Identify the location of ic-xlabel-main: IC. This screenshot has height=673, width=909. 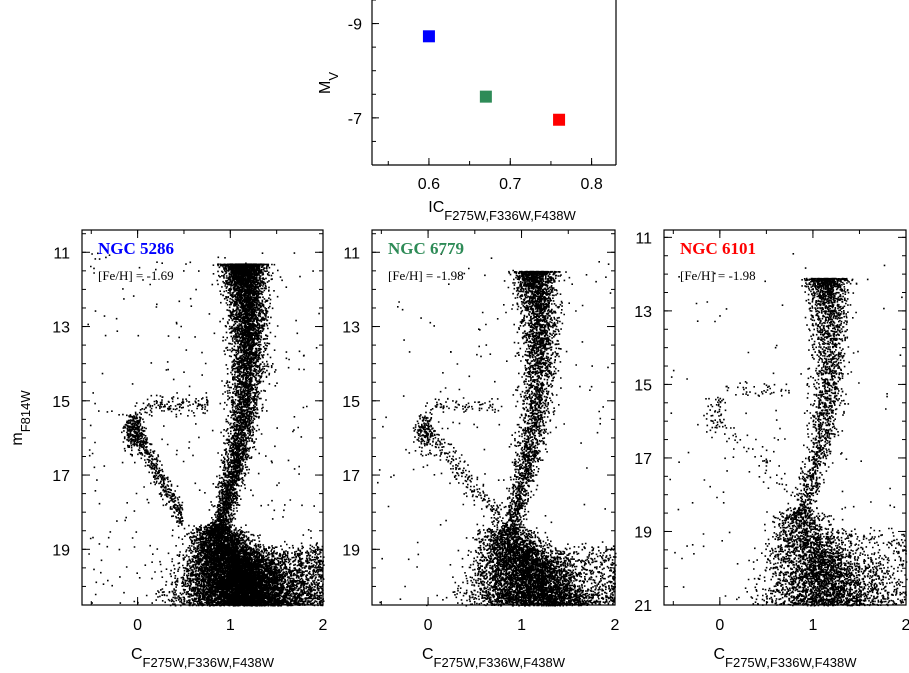
(436, 207).